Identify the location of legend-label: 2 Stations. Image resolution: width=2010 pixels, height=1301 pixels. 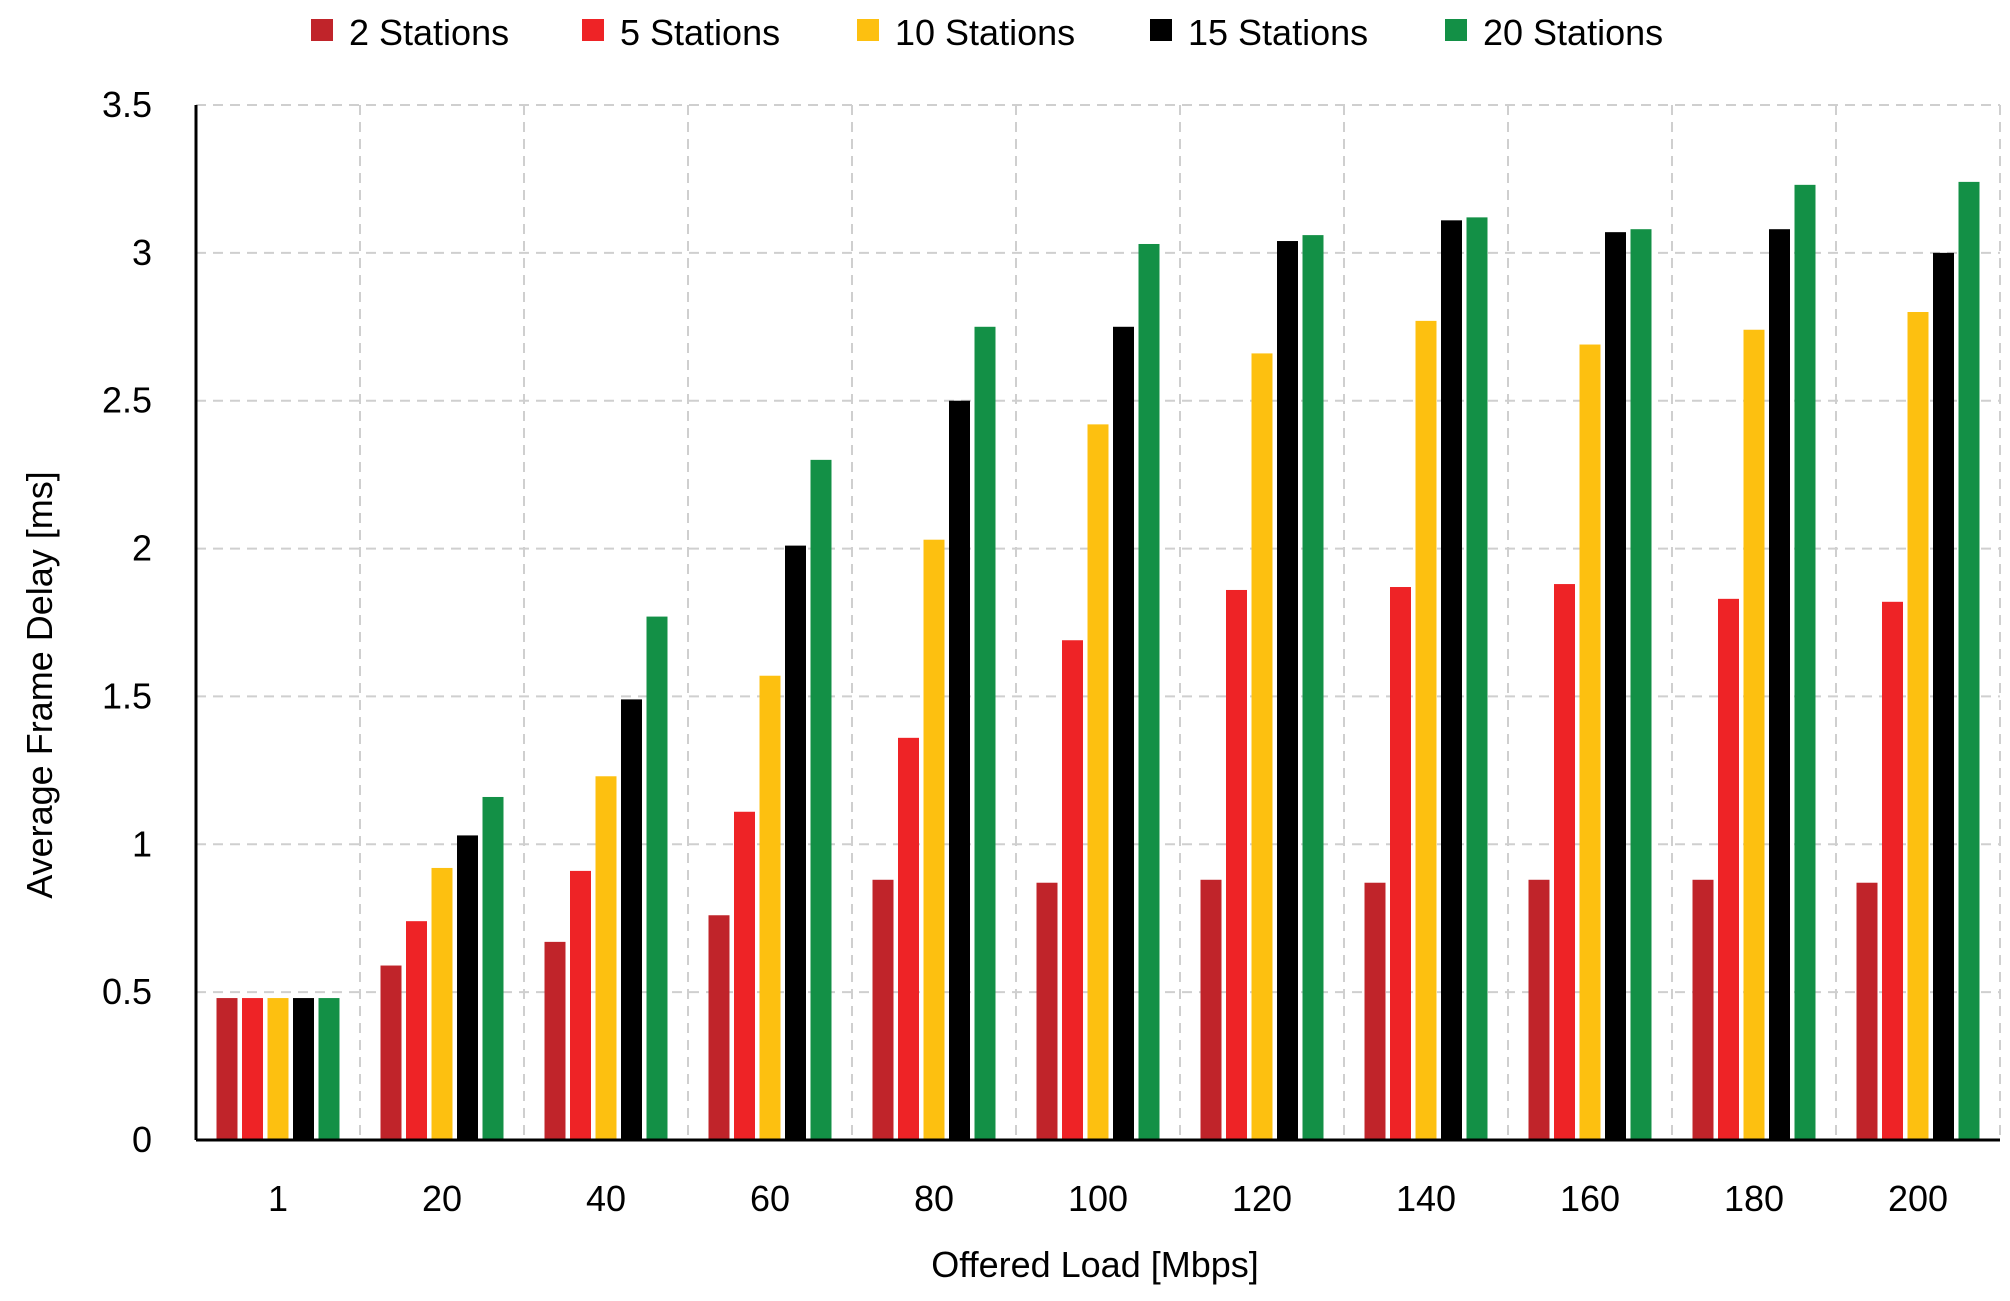
(429, 32).